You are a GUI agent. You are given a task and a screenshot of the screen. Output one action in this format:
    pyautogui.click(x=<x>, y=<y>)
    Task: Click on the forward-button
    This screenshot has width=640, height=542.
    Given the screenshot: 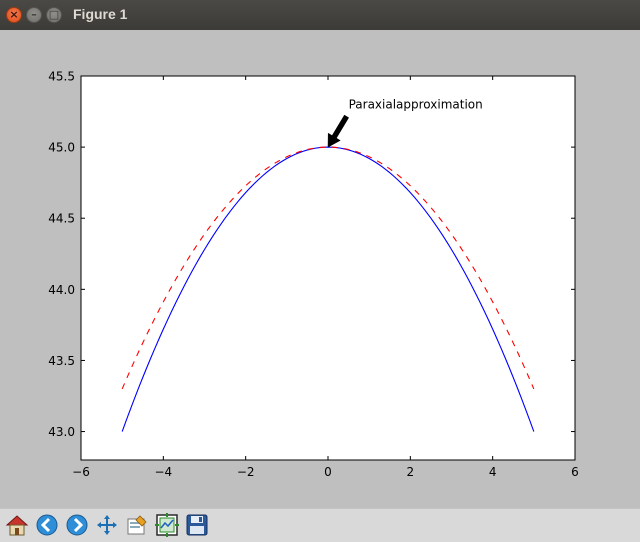 What is the action you would take?
    pyautogui.click(x=77, y=525)
    